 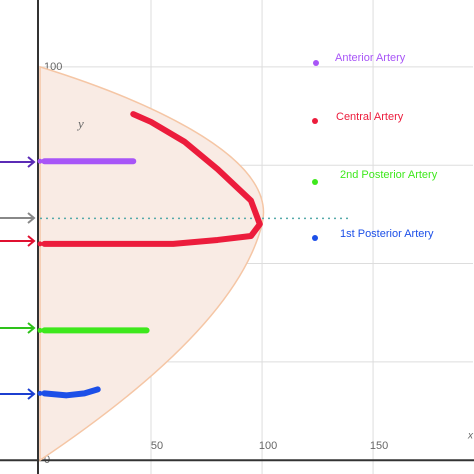 I want to click on legend-label: 2nd Posterior Artery, so click(x=389, y=175).